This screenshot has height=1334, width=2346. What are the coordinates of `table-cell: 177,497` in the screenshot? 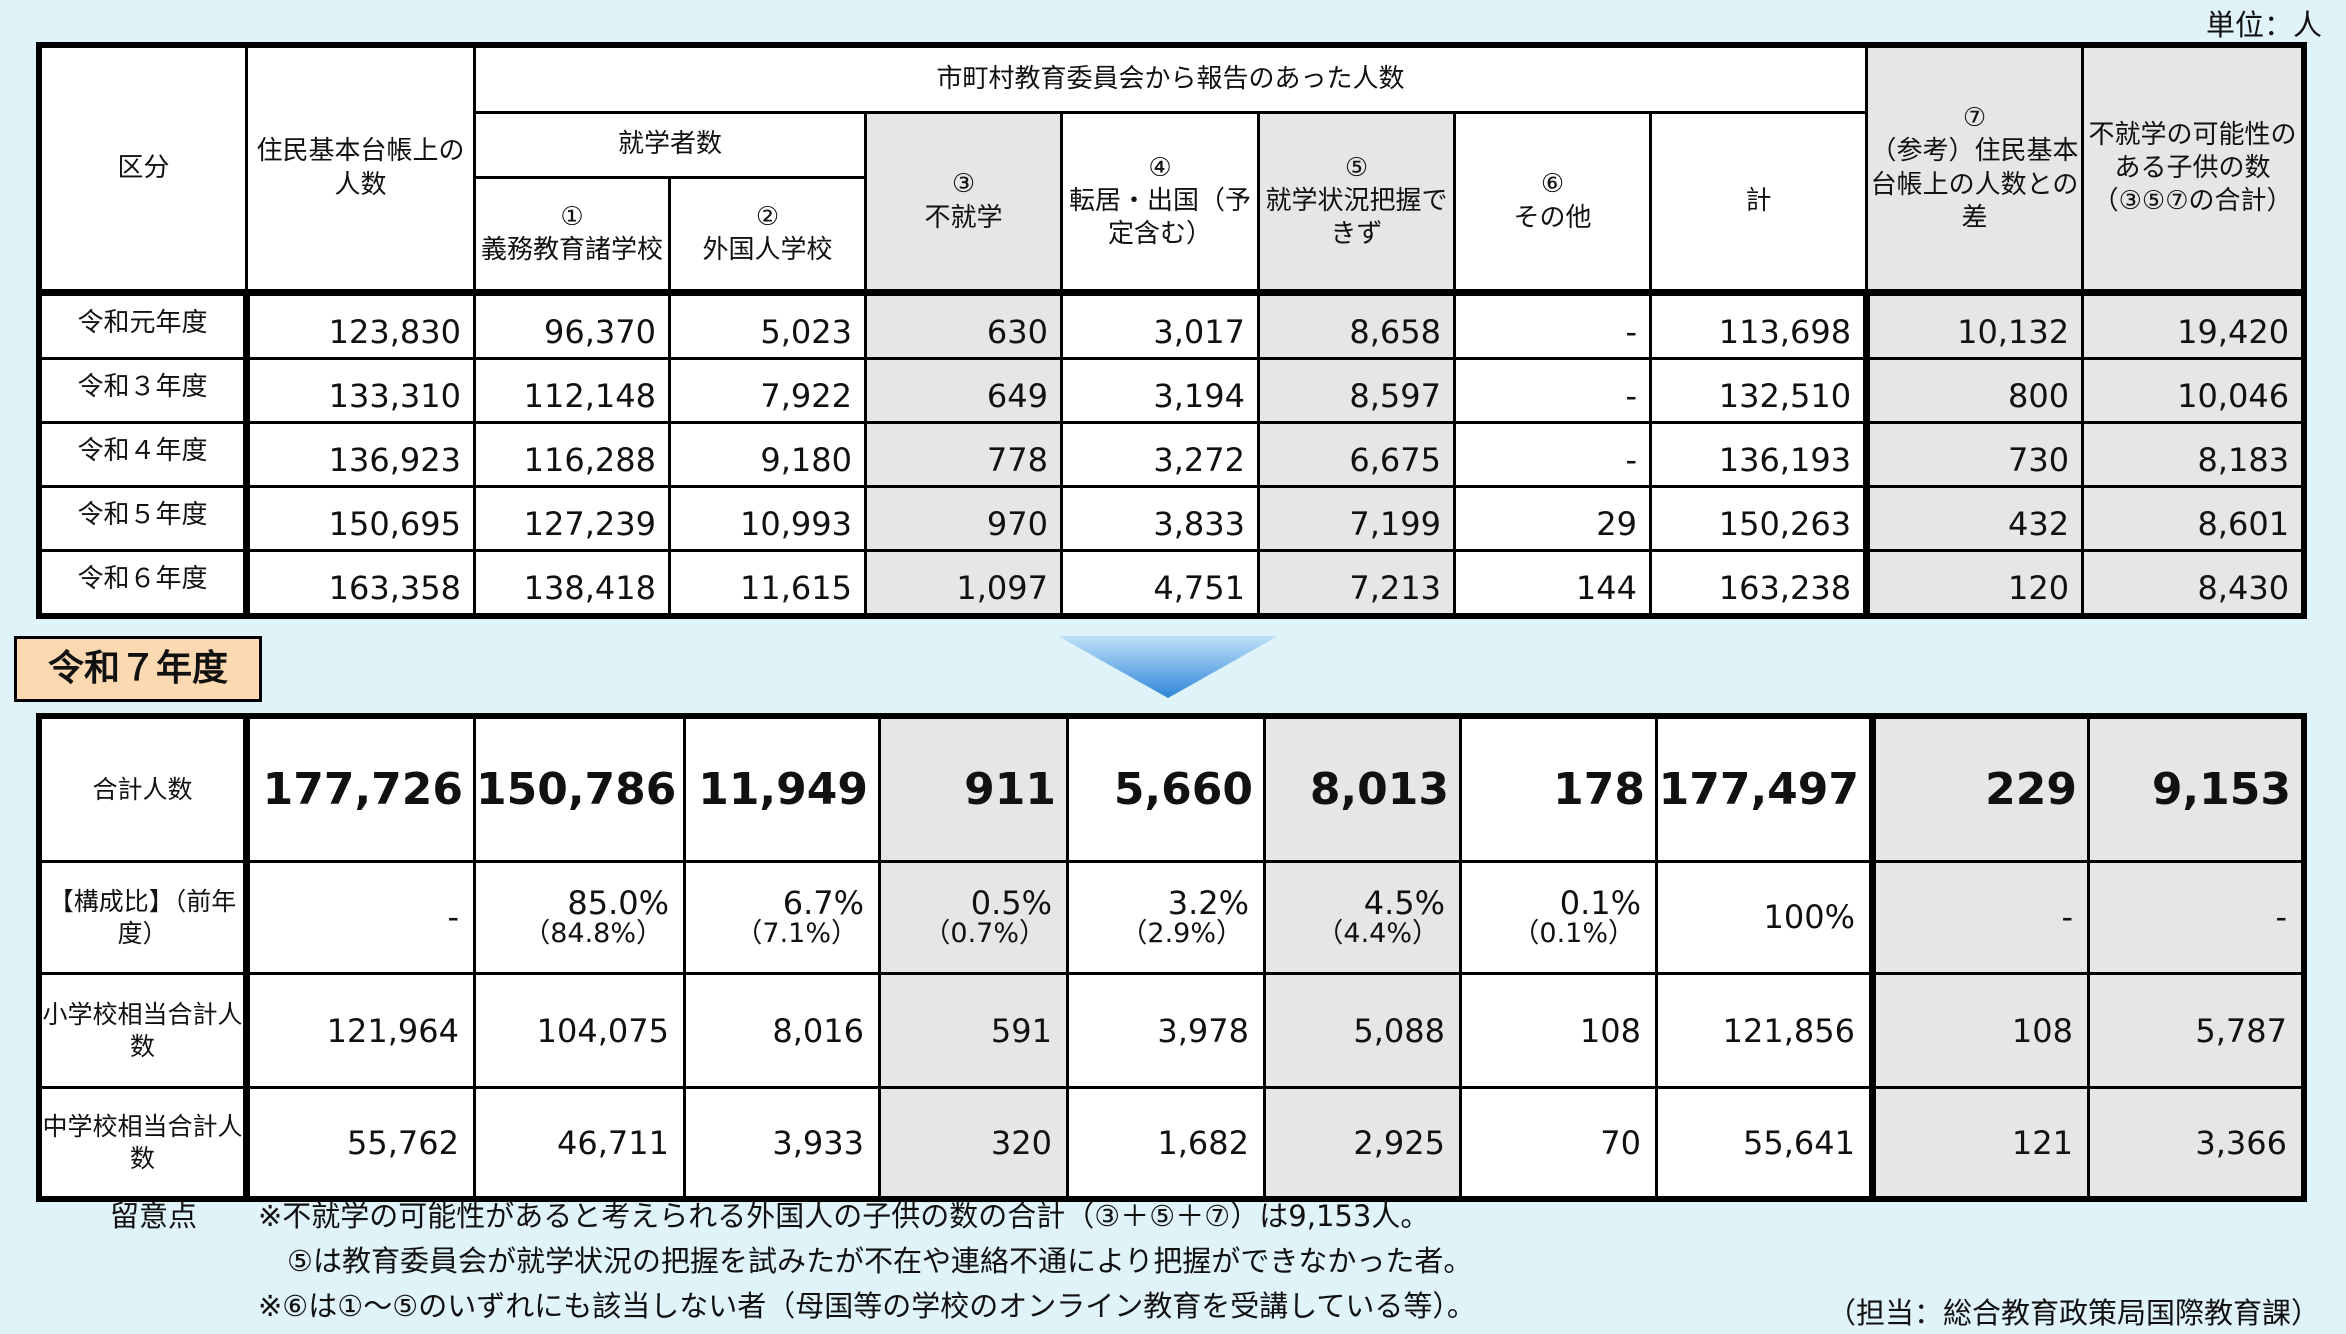 It's located at (1765, 789).